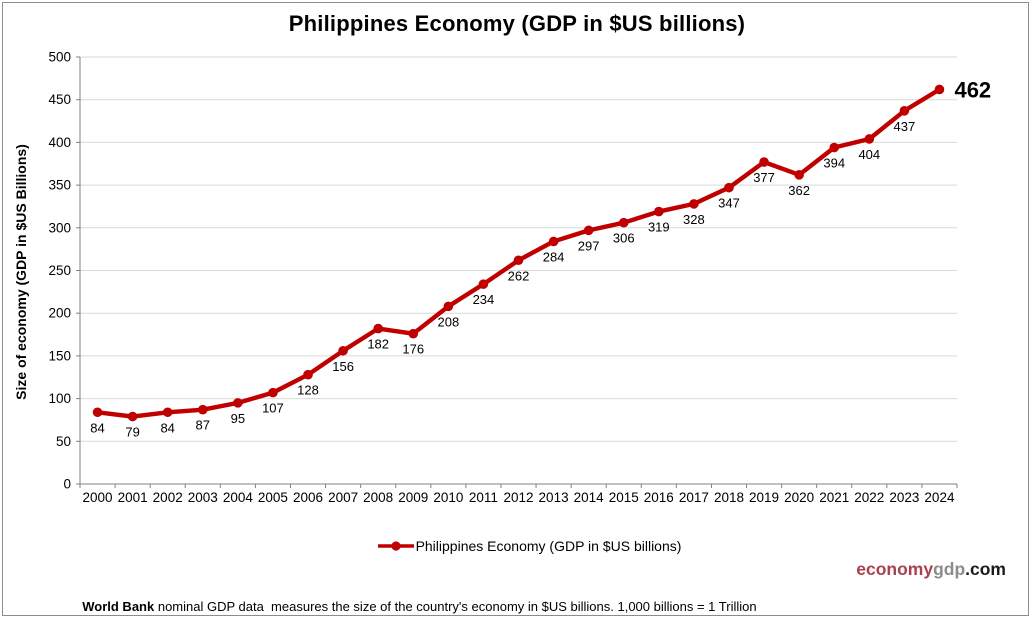 This screenshot has height=624, width=1034. I want to click on svg-text: 2007, so click(343, 497).